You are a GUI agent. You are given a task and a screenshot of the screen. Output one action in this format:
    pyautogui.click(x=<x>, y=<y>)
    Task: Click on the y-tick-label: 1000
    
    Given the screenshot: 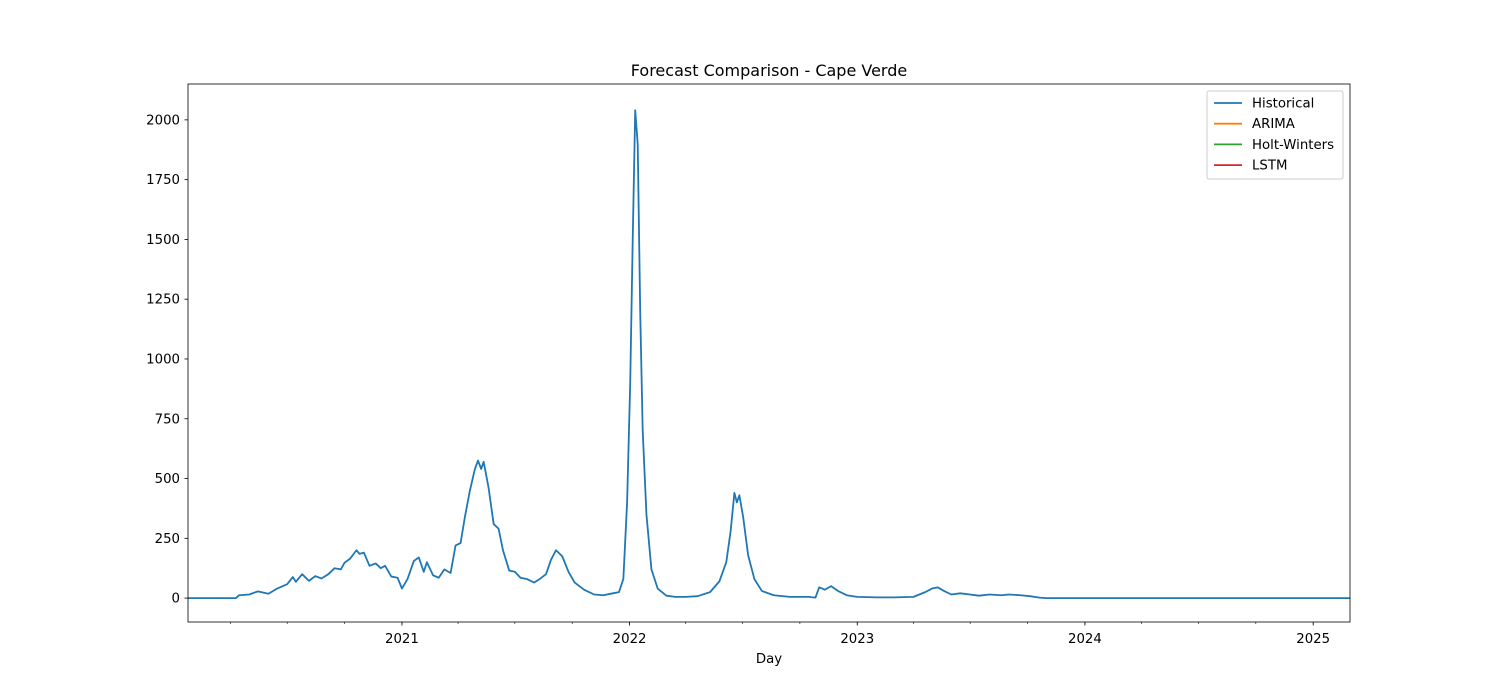 What is the action you would take?
    pyautogui.click(x=163, y=359)
    